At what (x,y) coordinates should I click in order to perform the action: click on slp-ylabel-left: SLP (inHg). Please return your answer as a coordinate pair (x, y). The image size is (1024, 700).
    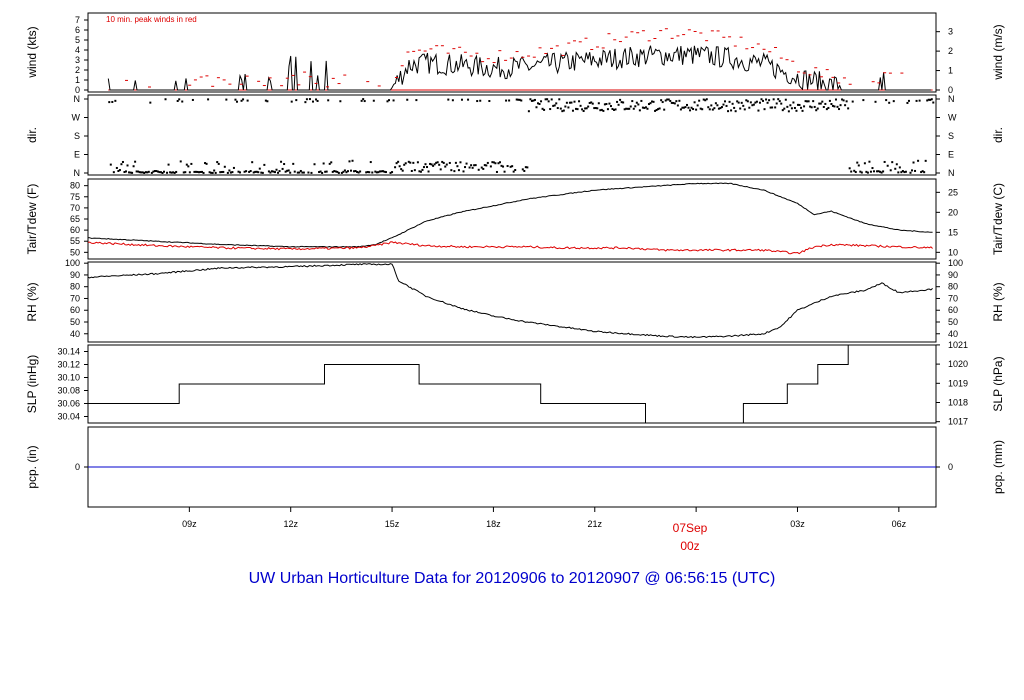
    Looking at the image, I should click on (32, 384).